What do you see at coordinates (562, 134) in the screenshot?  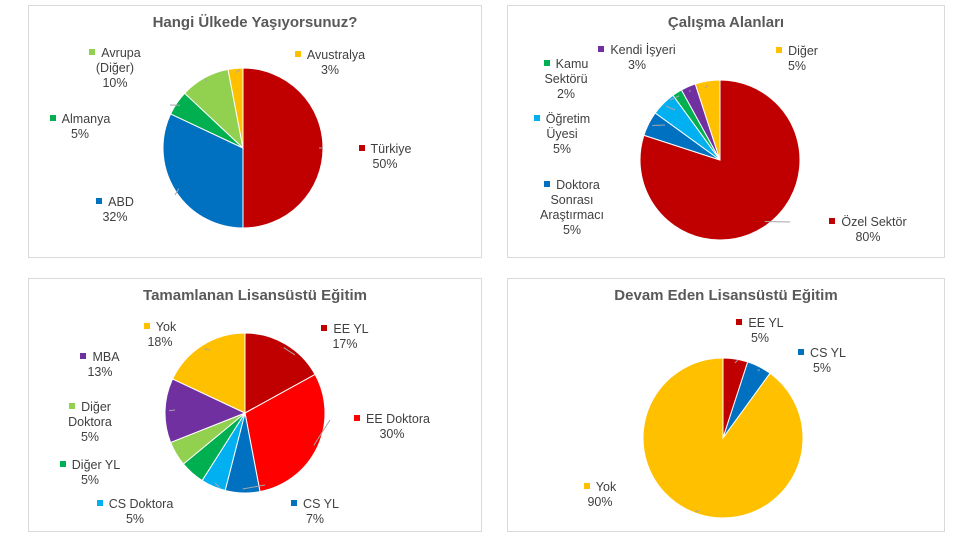 I see `data-label: Öğretim Üyesi 5%` at bounding box center [562, 134].